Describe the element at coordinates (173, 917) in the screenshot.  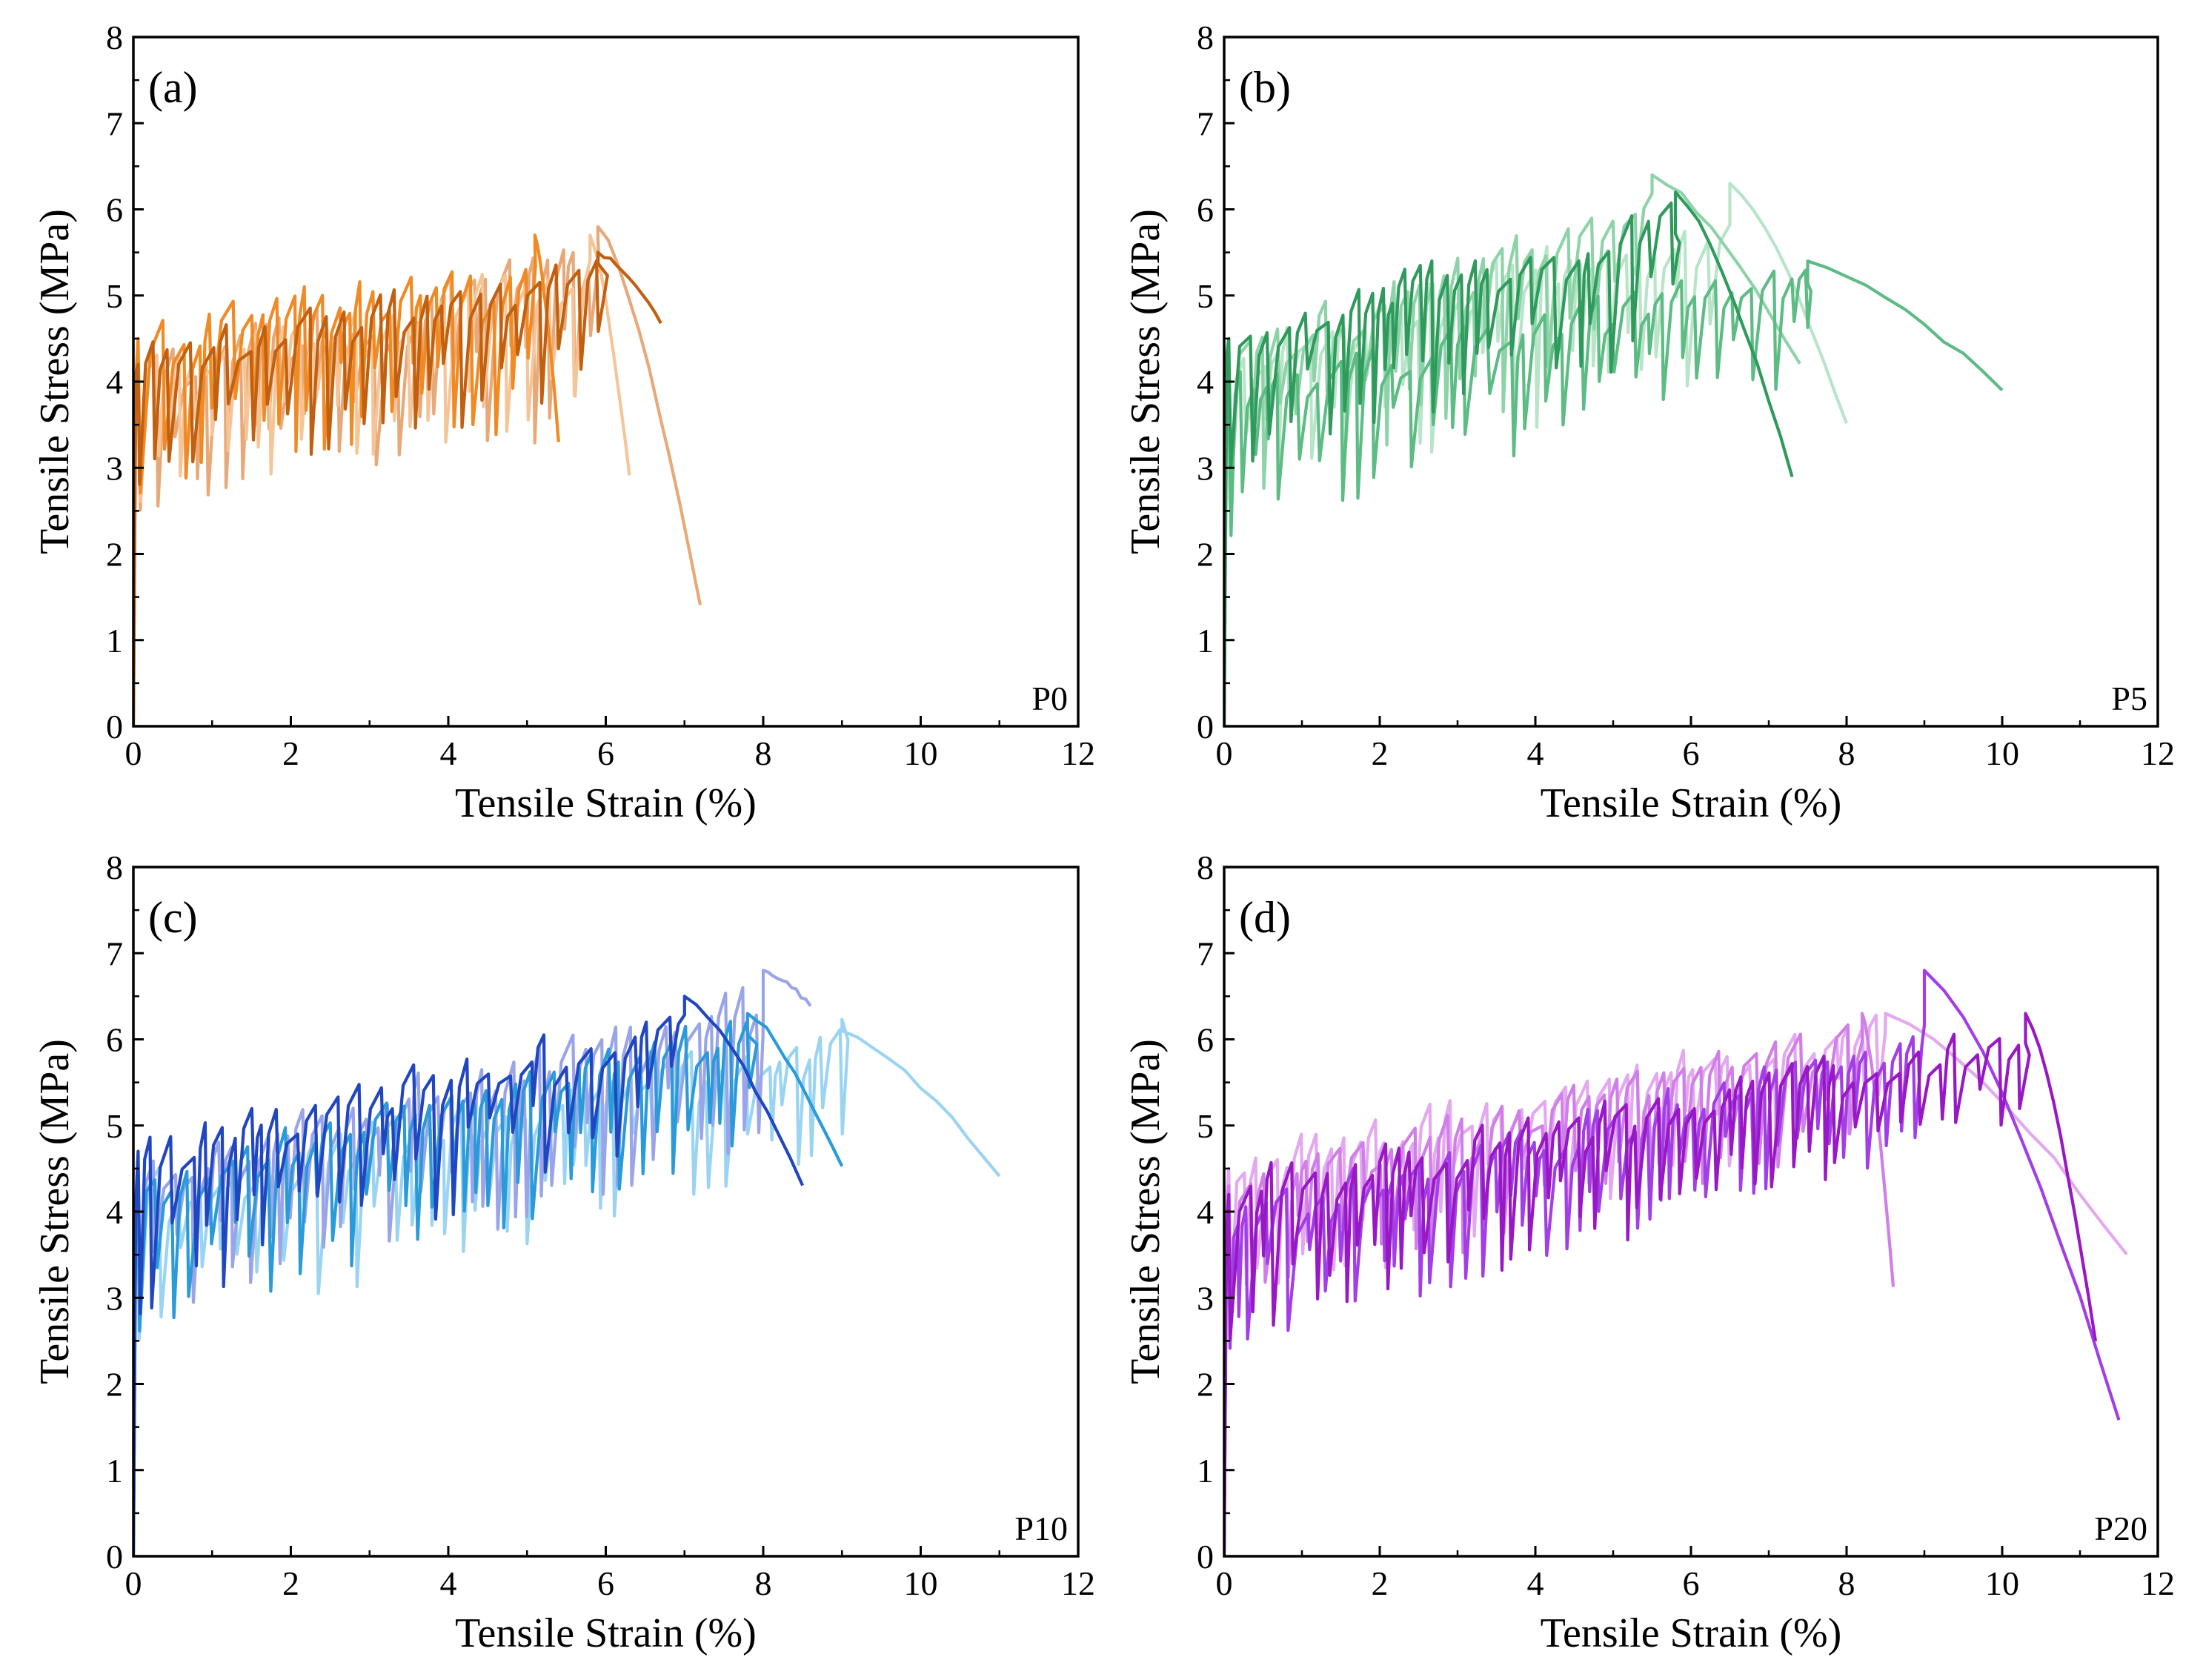
I see `panel-label: (c)` at that location.